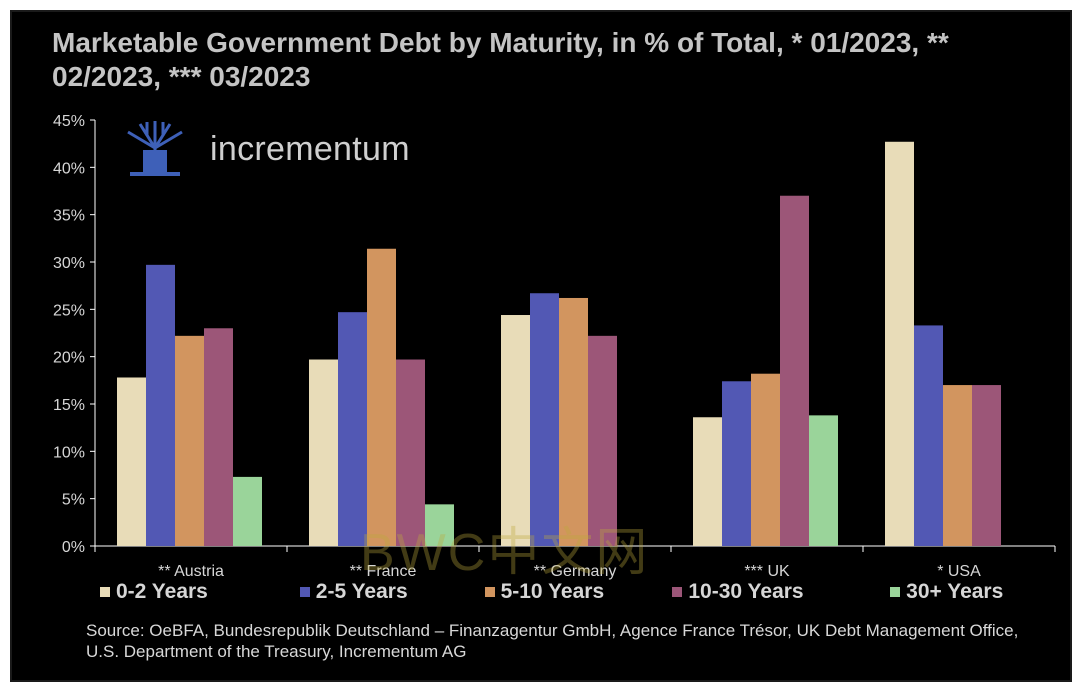 This screenshot has height=692, width=1080. Describe the element at coordinates (69, 121) in the screenshot. I see `y-tick-label: 45%` at that location.